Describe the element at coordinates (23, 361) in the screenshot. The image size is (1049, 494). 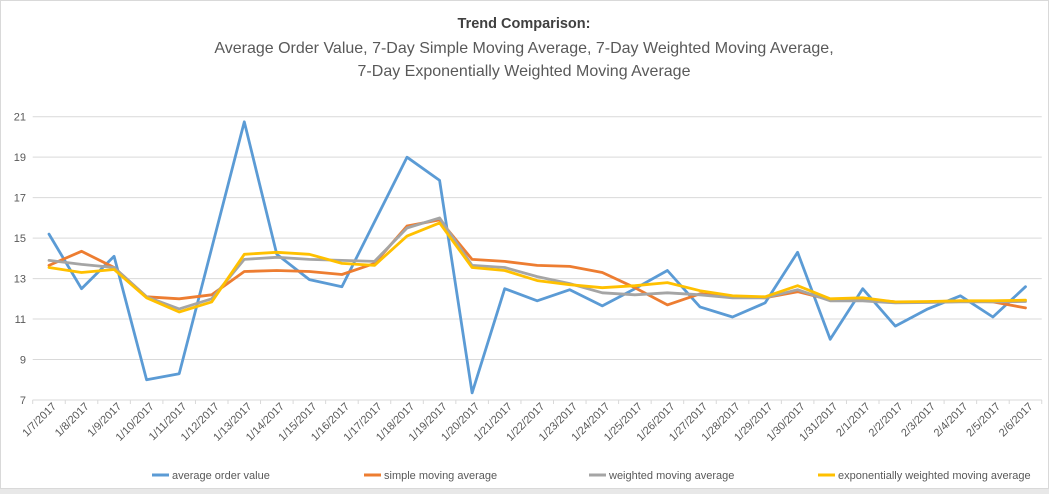
I see `y-axis-tick-label: 9` at that location.